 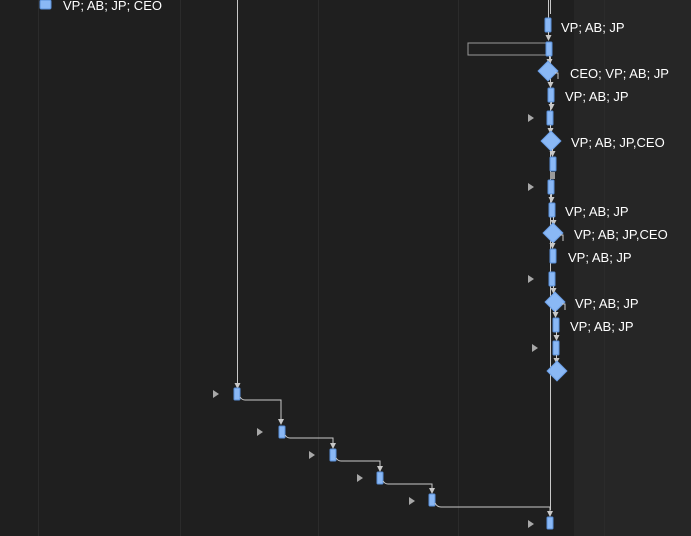 I want to click on milestone-label: VP; AB; JP, so click(x=607, y=303).